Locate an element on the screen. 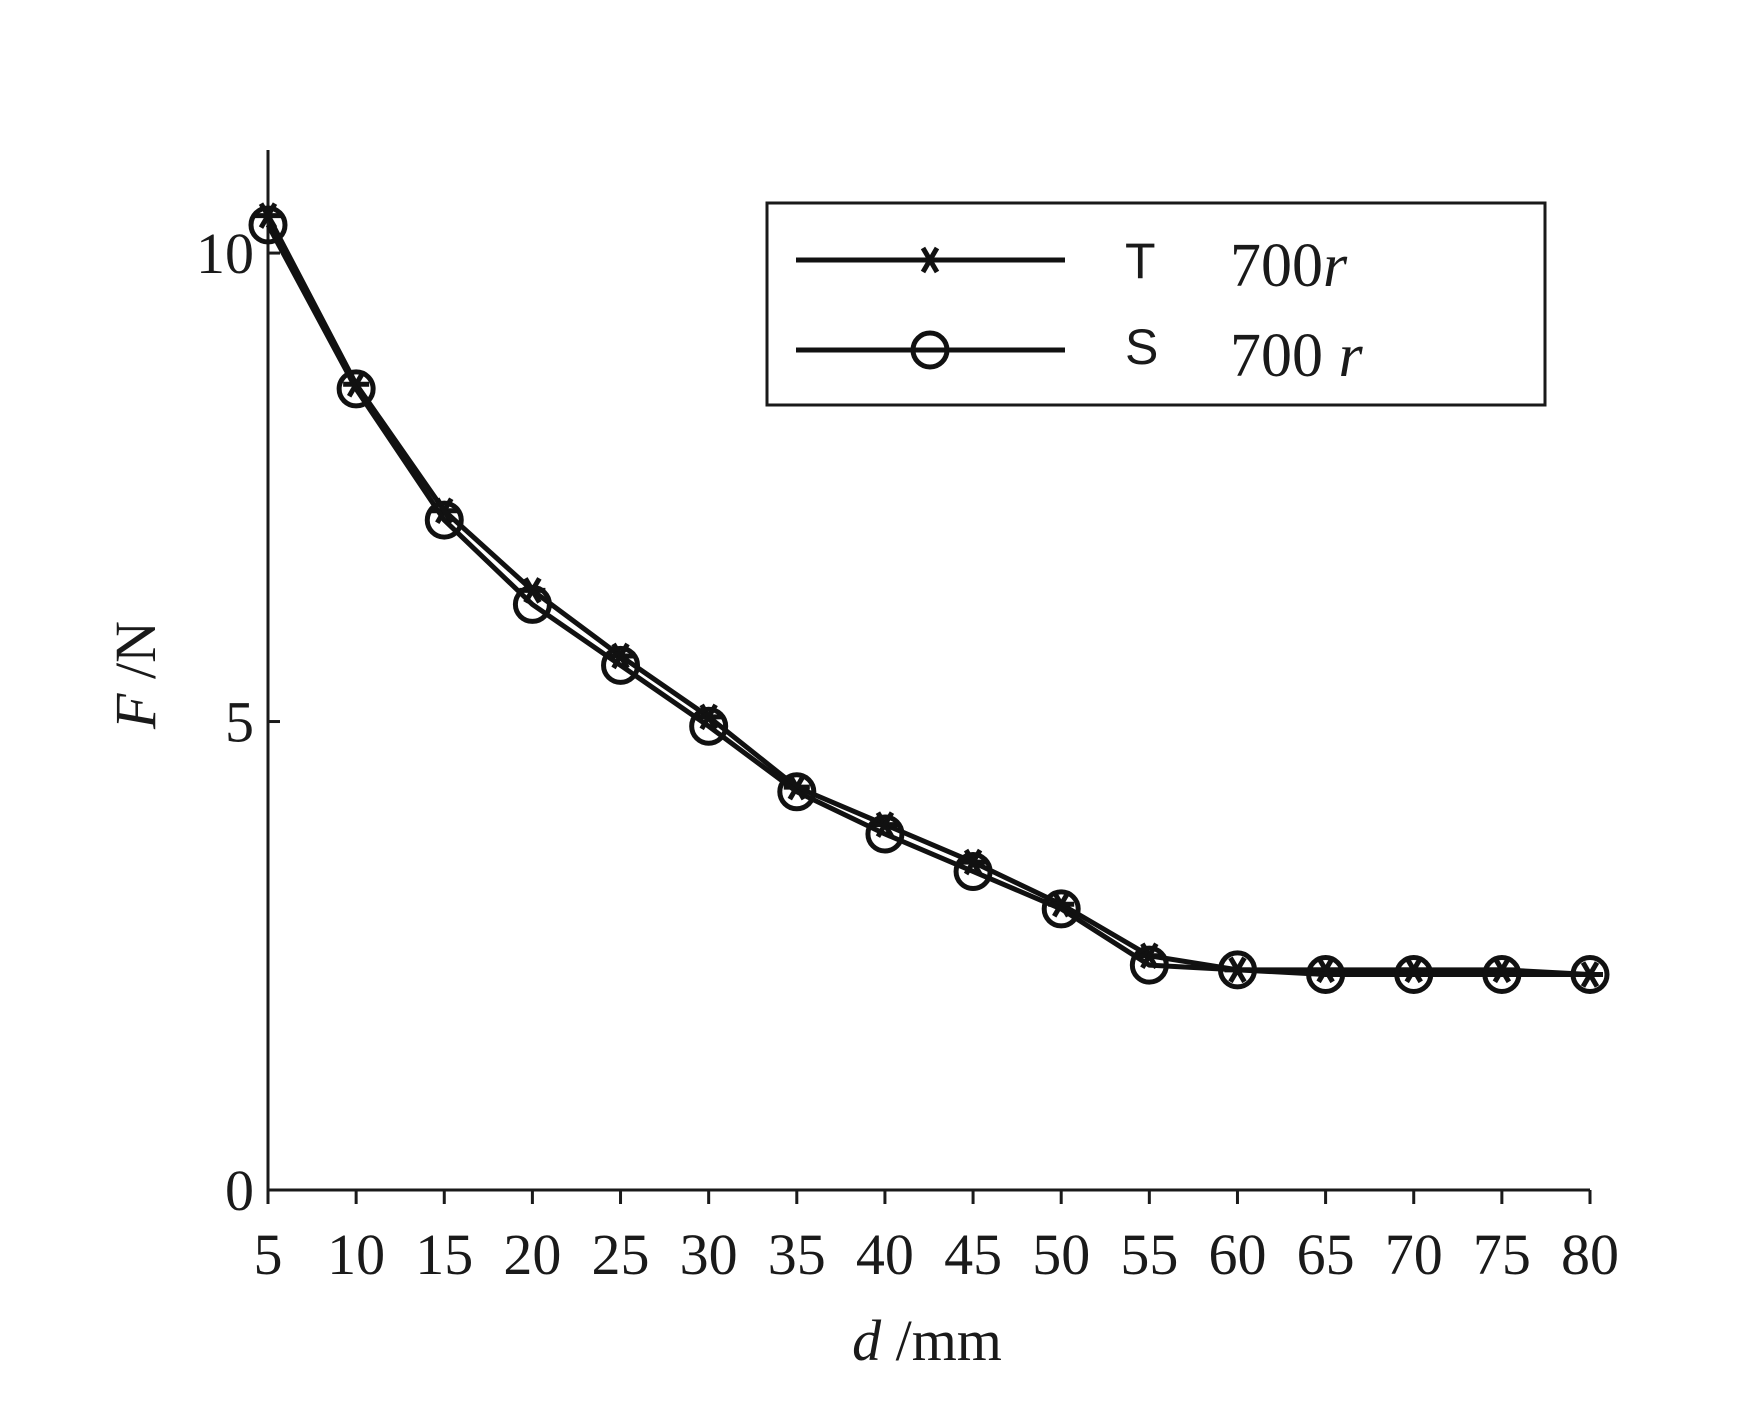  x-tick-label: 75 is located at coordinates (1502, 1254).